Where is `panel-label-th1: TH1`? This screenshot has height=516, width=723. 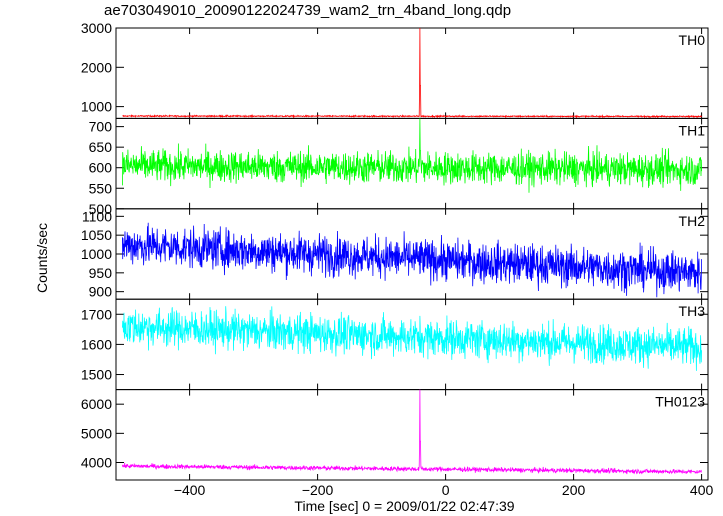 panel-label-th1: TH1 is located at coordinates (692, 130).